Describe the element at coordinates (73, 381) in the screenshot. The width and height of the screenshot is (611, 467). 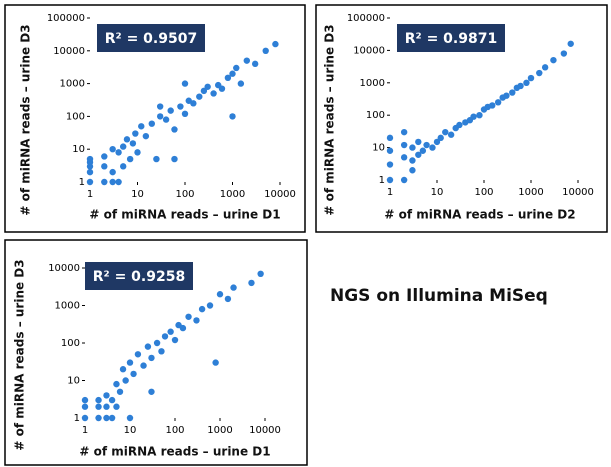
I see `y-tick-label: 10` at that location.